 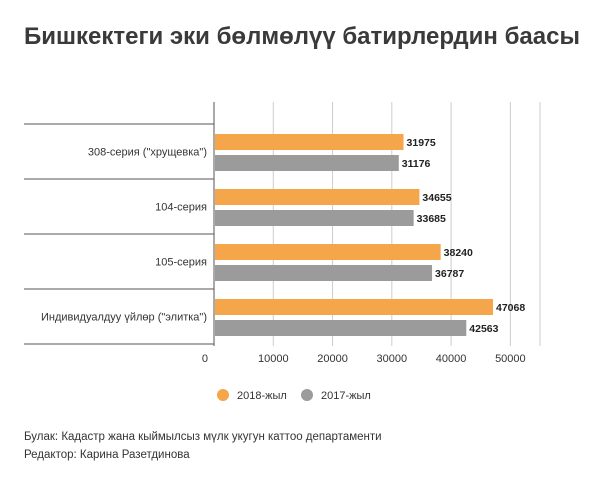 What do you see at coordinates (510, 359) in the screenshot?
I see `x-tick-label: 50000` at bounding box center [510, 359].